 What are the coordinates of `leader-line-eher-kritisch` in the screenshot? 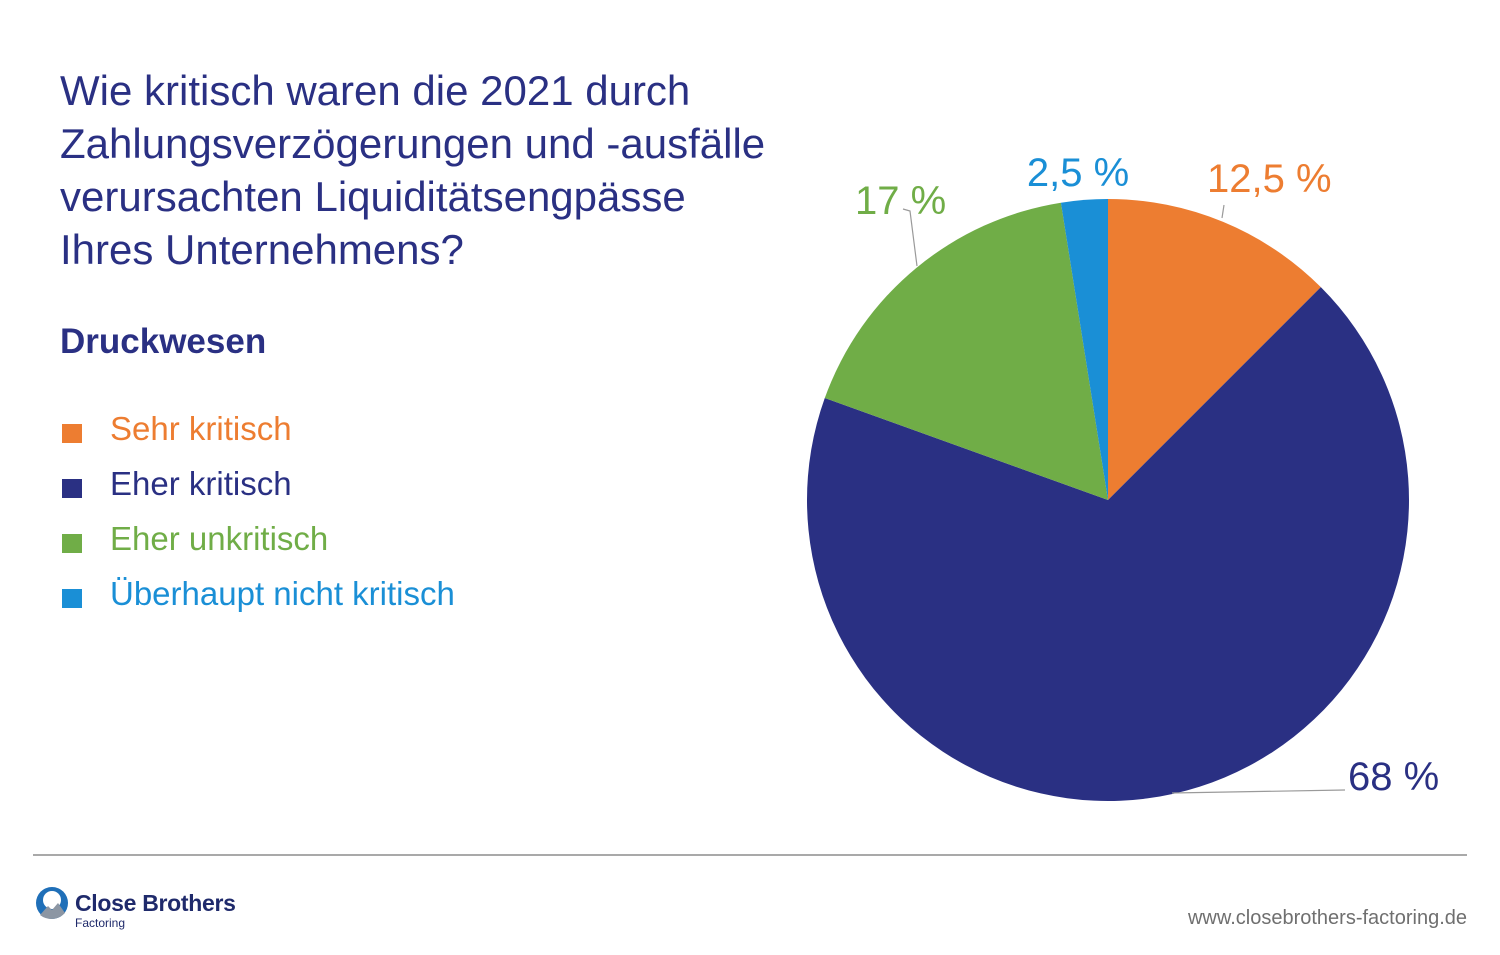 It's located at (1258, 791).